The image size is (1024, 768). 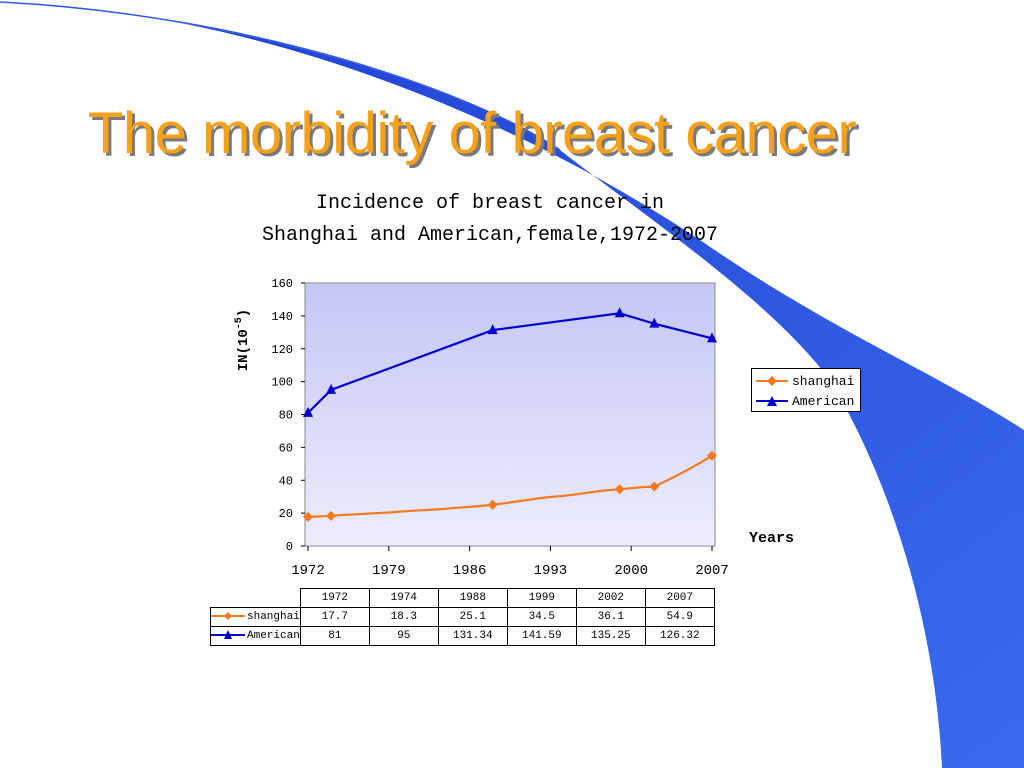 What do you see at coordinates (472, 133) in the screenshot?
I see `slide-title: The morbidity of breast cancer` at bounding box center [472, 133].